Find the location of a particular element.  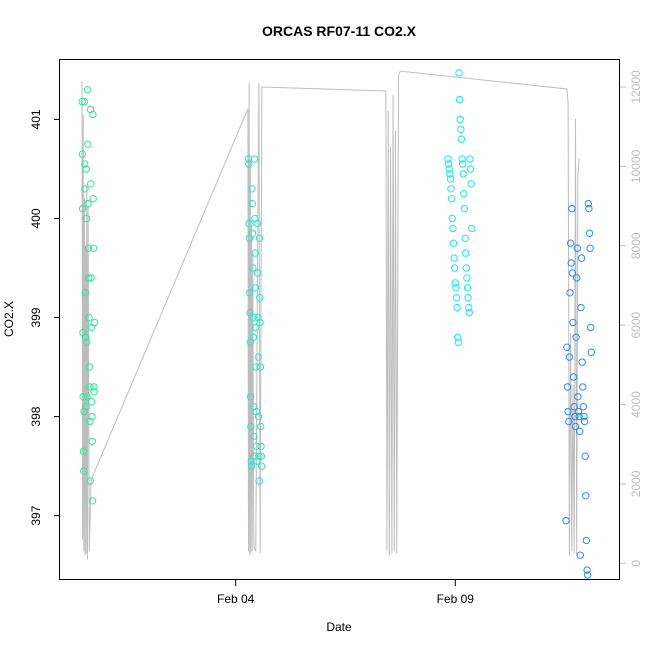

x-axis-label: Date is located at coordinates (339, 627).